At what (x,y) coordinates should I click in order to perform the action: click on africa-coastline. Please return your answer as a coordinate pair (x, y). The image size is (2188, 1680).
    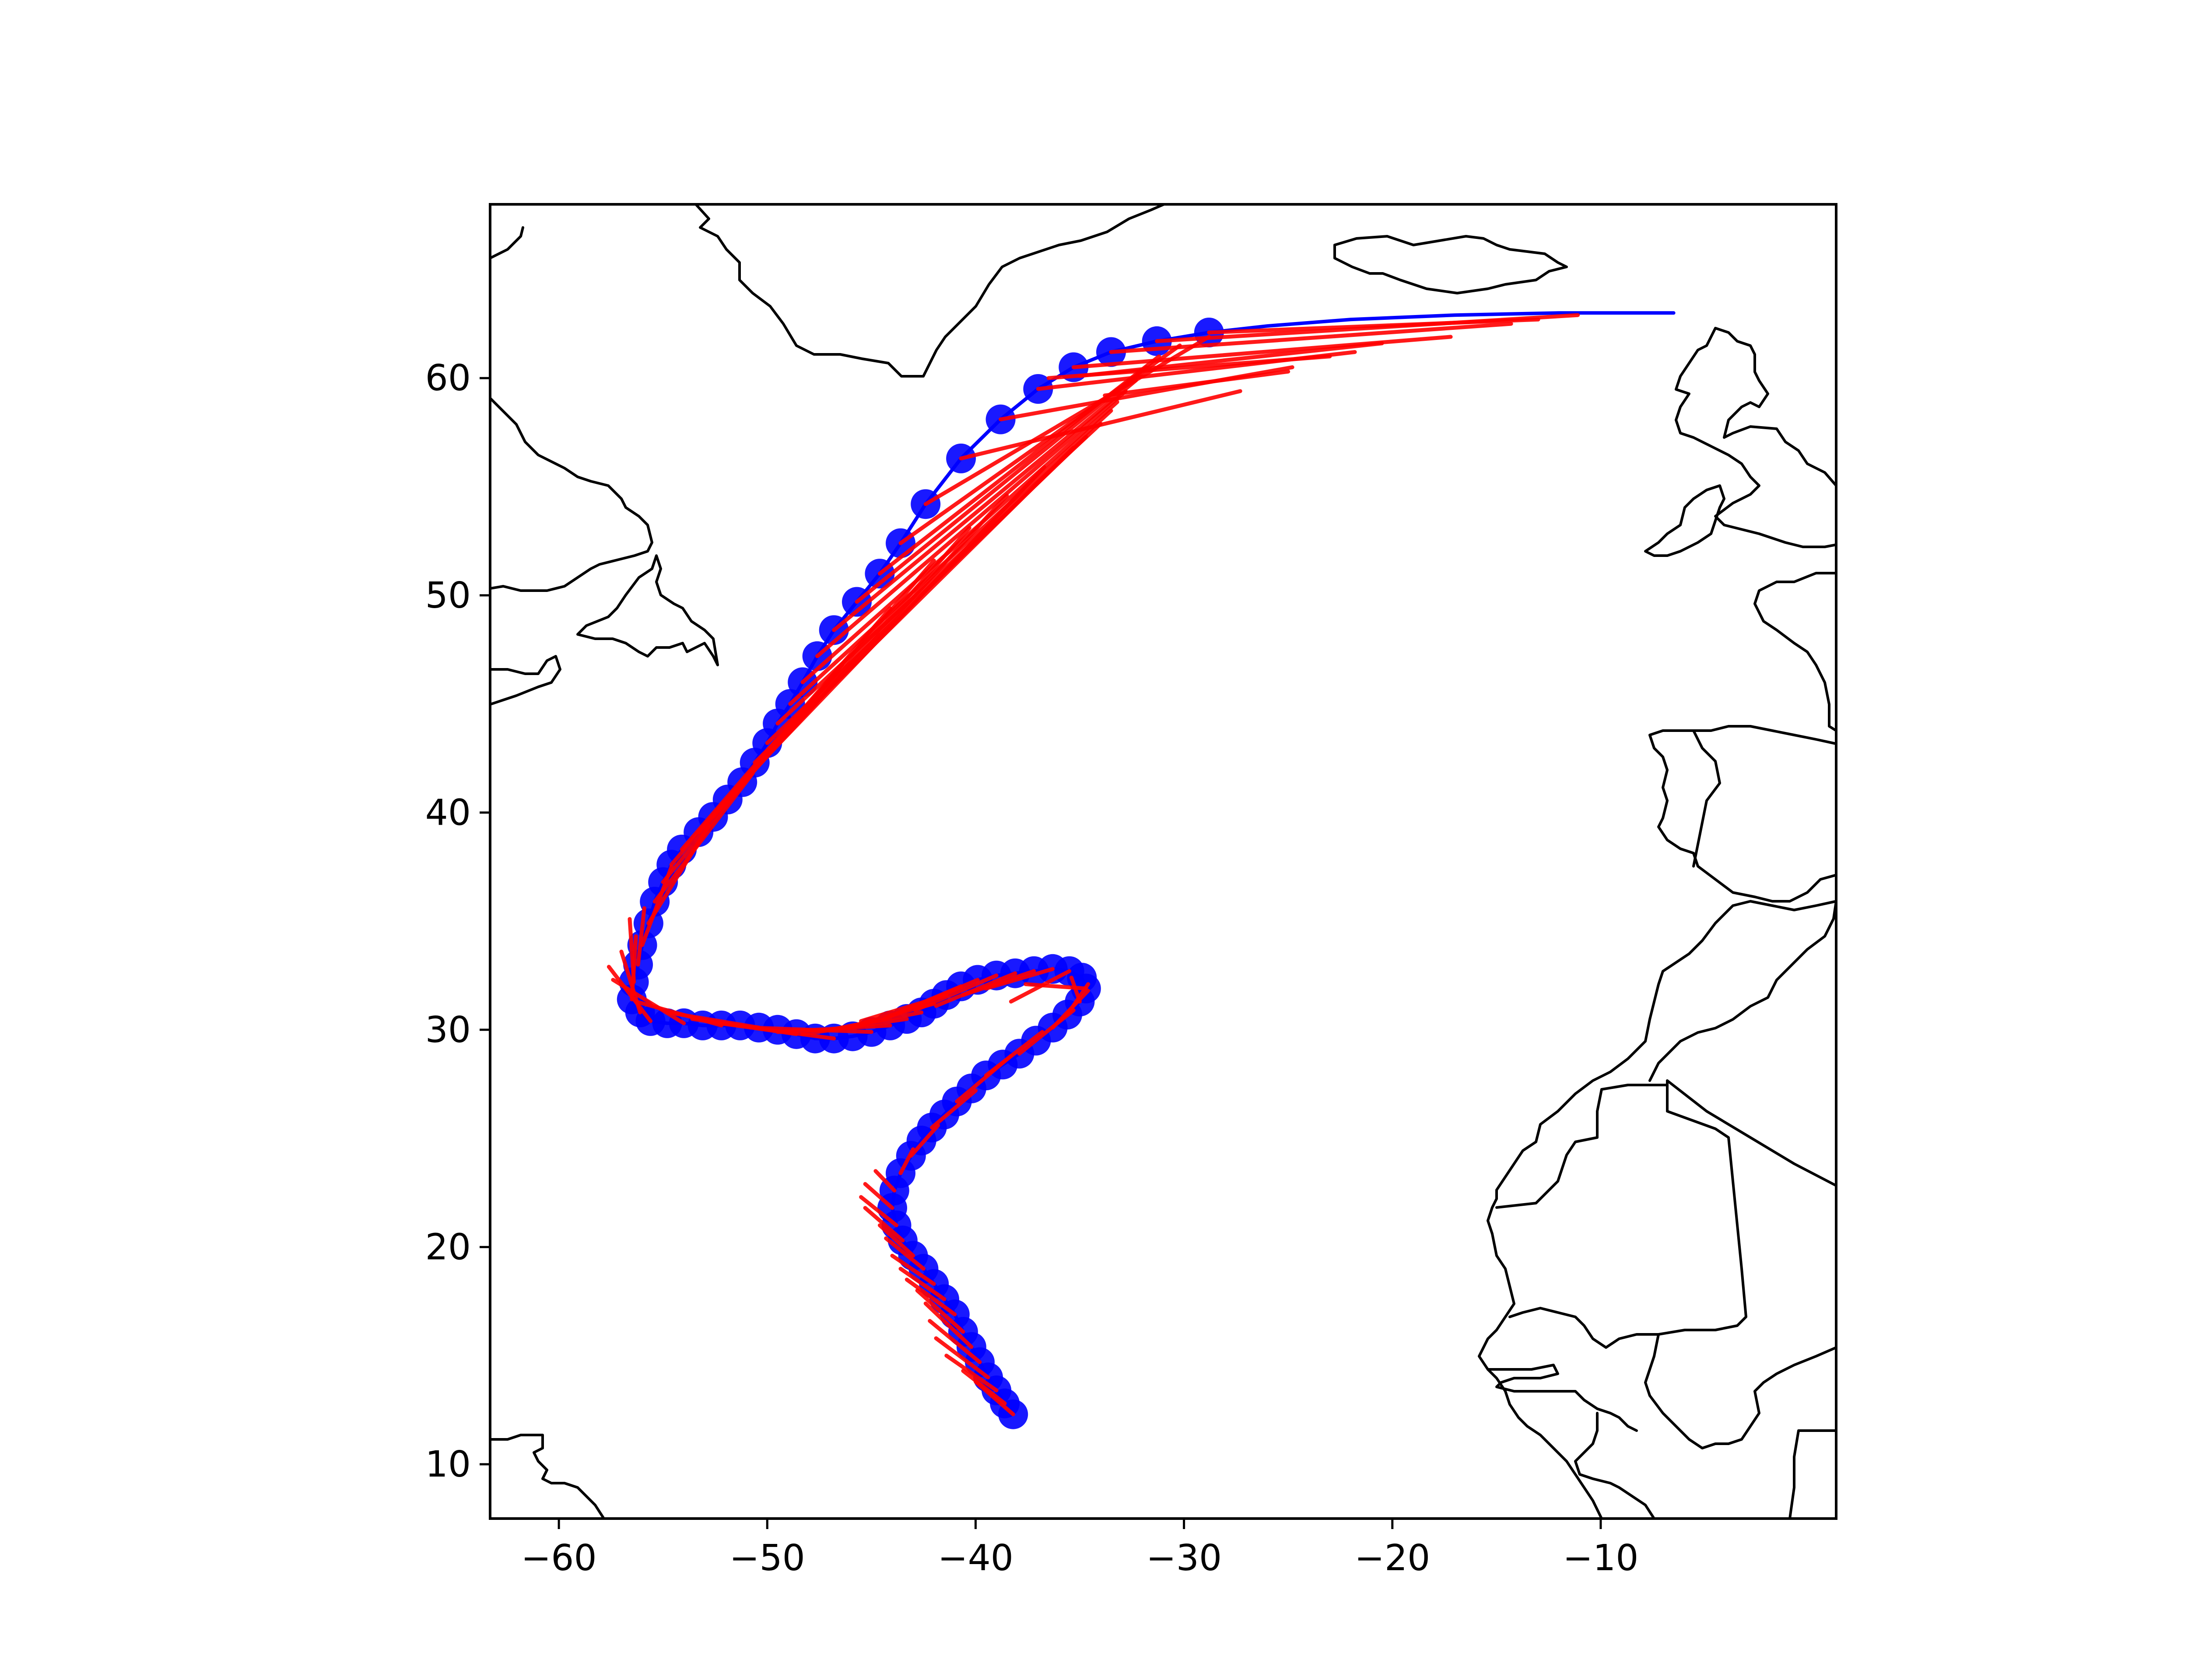
    Looking at the image, I should click on (1657, 1209).